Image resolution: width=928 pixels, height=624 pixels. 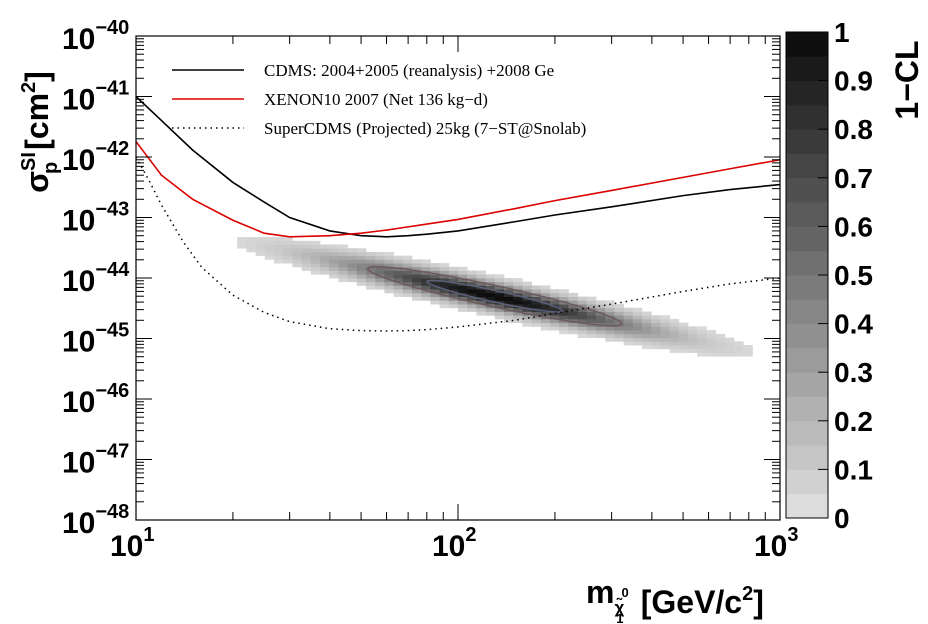 I want to click on colorbar-tick-label: 0.5, so click(x=853, y=275).